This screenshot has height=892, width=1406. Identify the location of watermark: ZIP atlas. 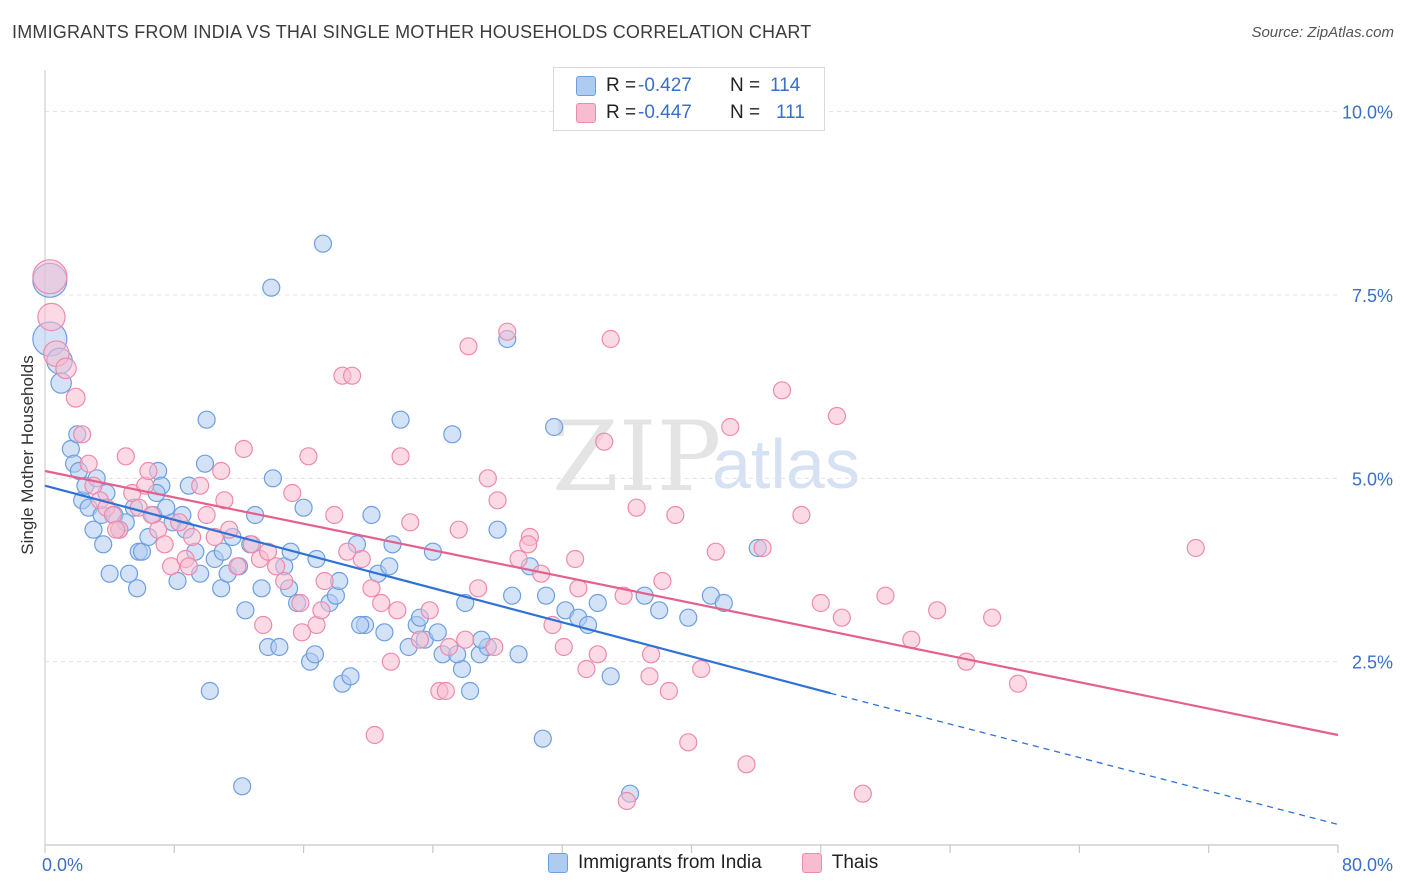
(706, 457).